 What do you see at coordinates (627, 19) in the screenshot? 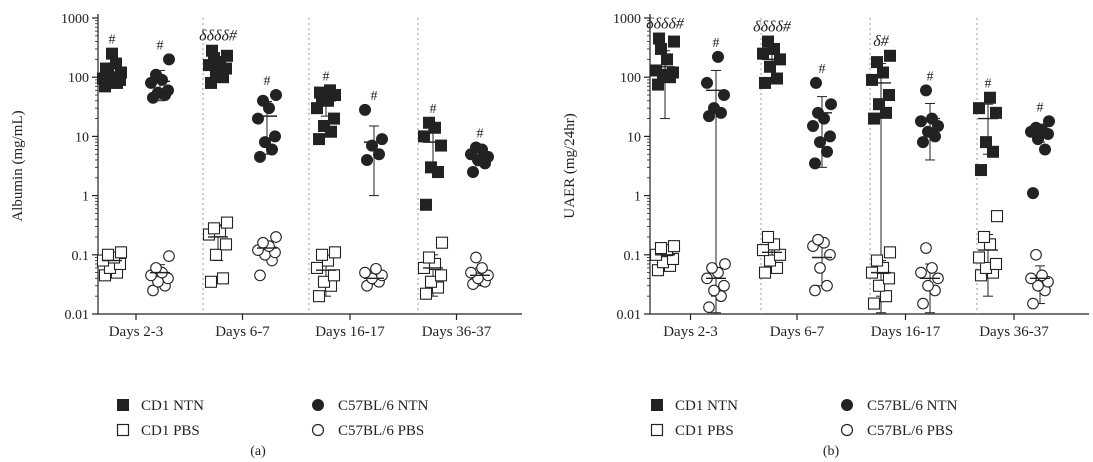
I see `y-tick-label: 1000` at bounding box center [627, 19].